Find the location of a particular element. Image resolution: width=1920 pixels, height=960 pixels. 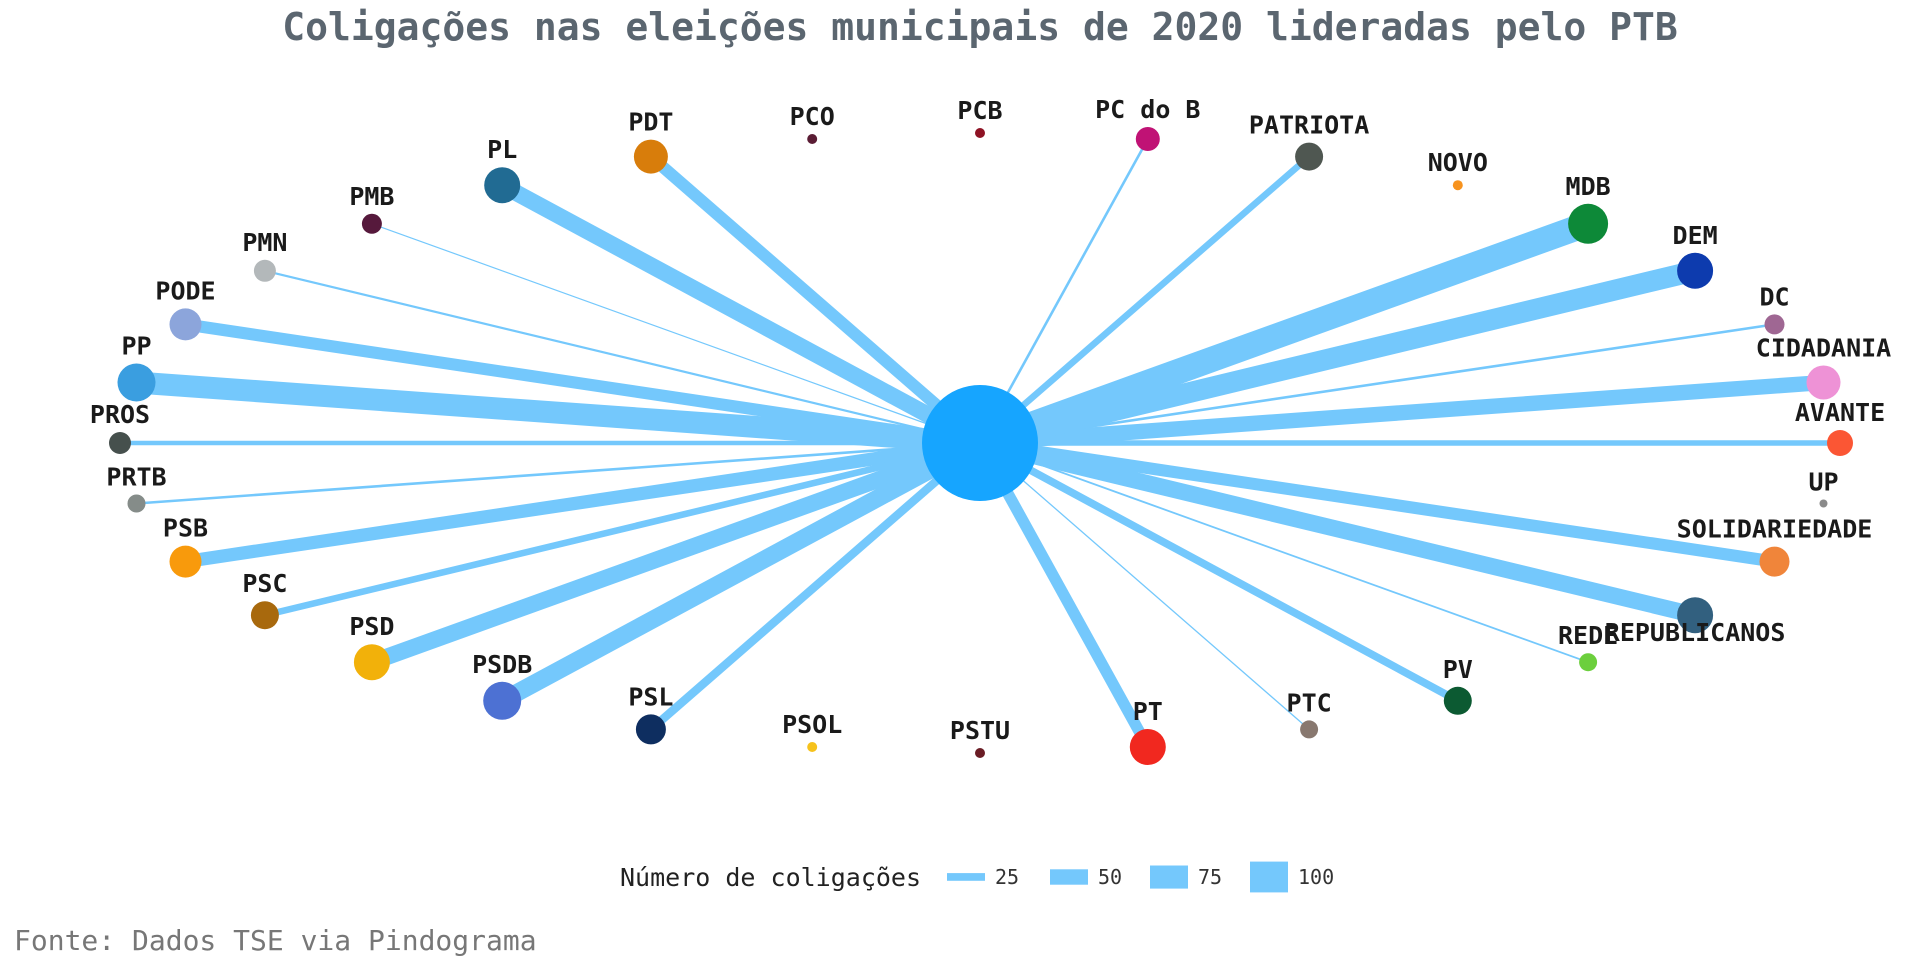

label-pc-do-b: PC do B is located at coordinates (1147, 109).